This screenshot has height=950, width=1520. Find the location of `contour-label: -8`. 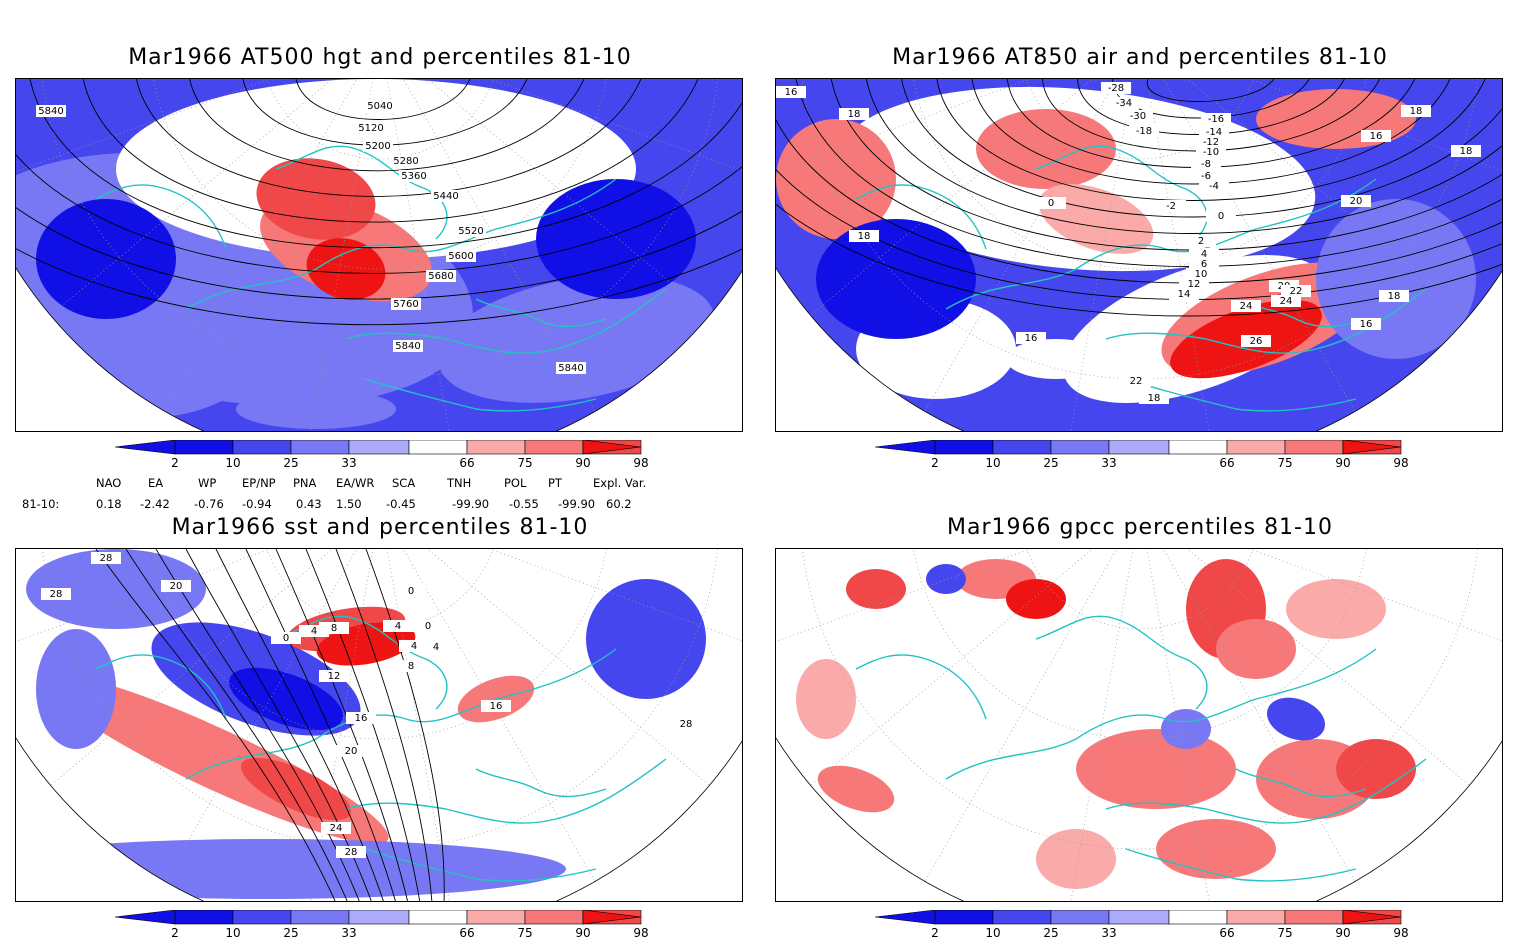

contour-label: -8 is located at coordinates (1206, 164).